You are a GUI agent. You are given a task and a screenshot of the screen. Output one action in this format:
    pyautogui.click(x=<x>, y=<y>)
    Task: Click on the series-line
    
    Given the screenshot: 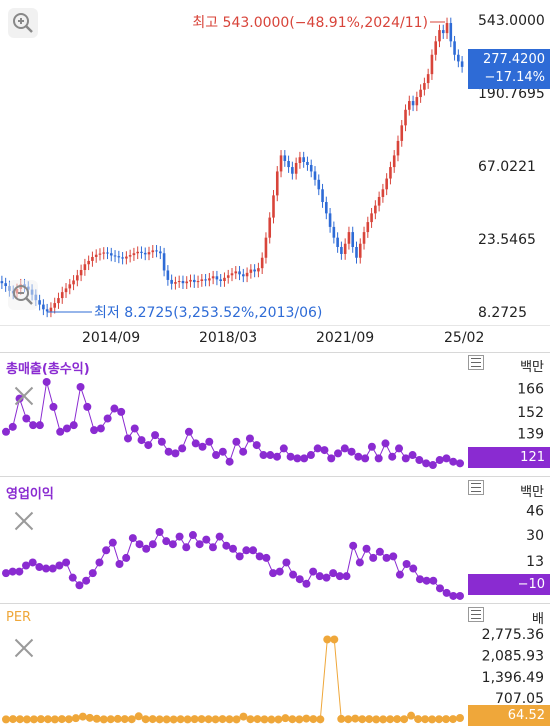 What is the action you would take?
    pyautogui.click(x=233, y=679)
    